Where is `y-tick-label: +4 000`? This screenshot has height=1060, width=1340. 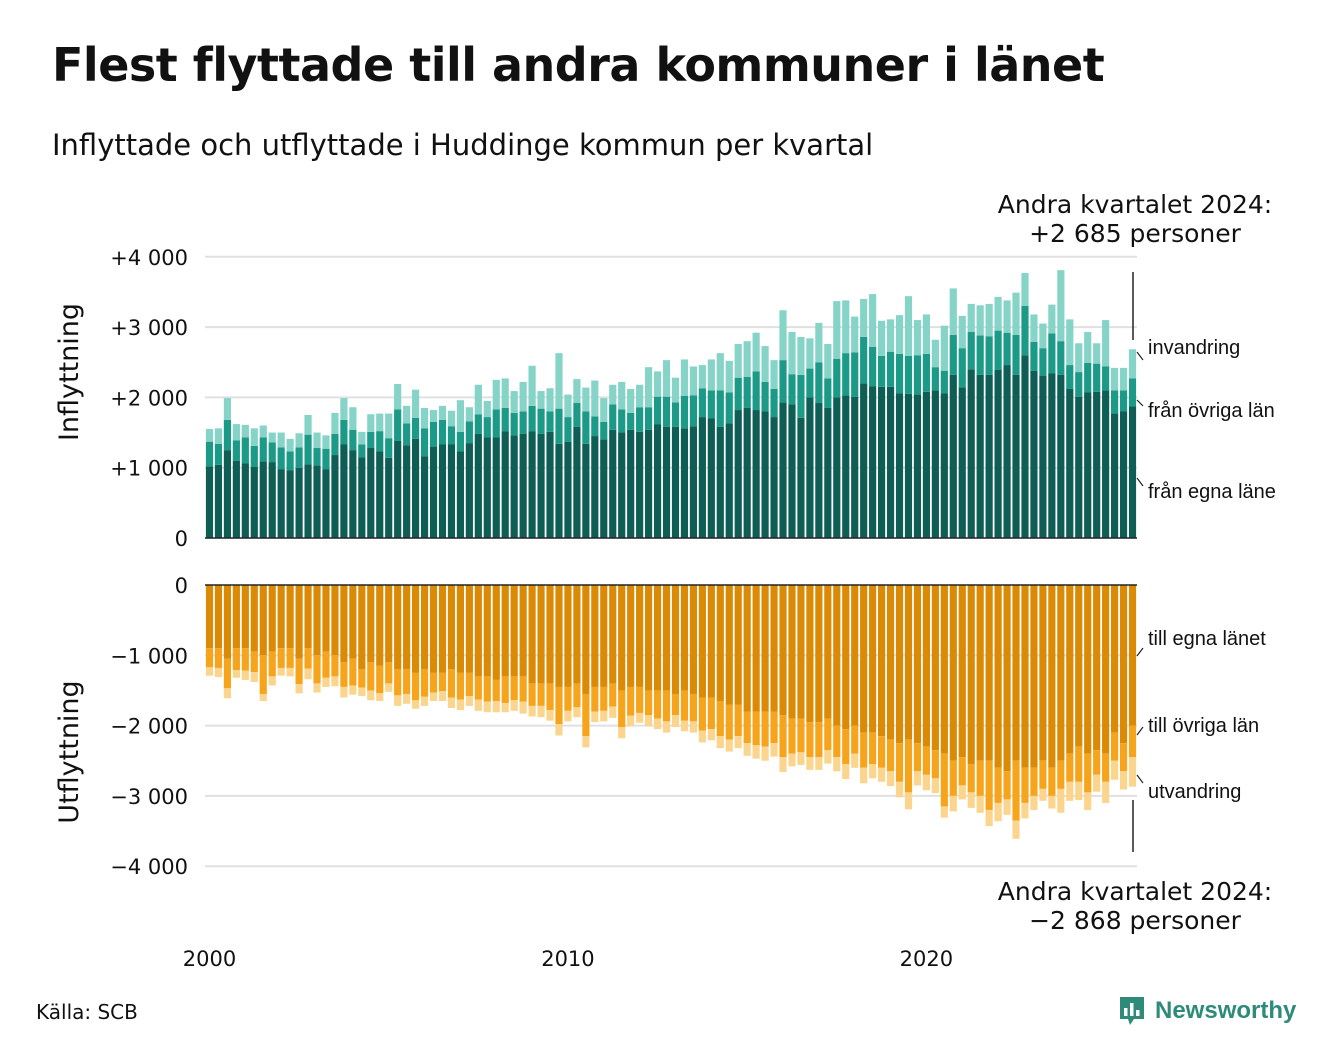
y-tick-label: +4 000 is located at coordinates (149, 258).